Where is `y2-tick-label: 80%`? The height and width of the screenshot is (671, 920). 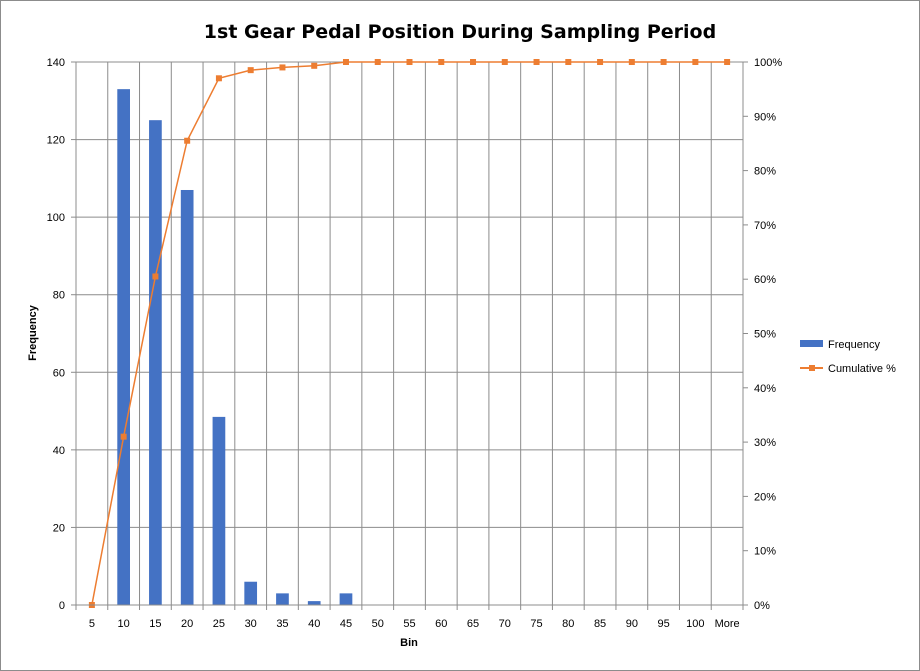
y2-tick-label: 80% is located at coordinates (765, 172).